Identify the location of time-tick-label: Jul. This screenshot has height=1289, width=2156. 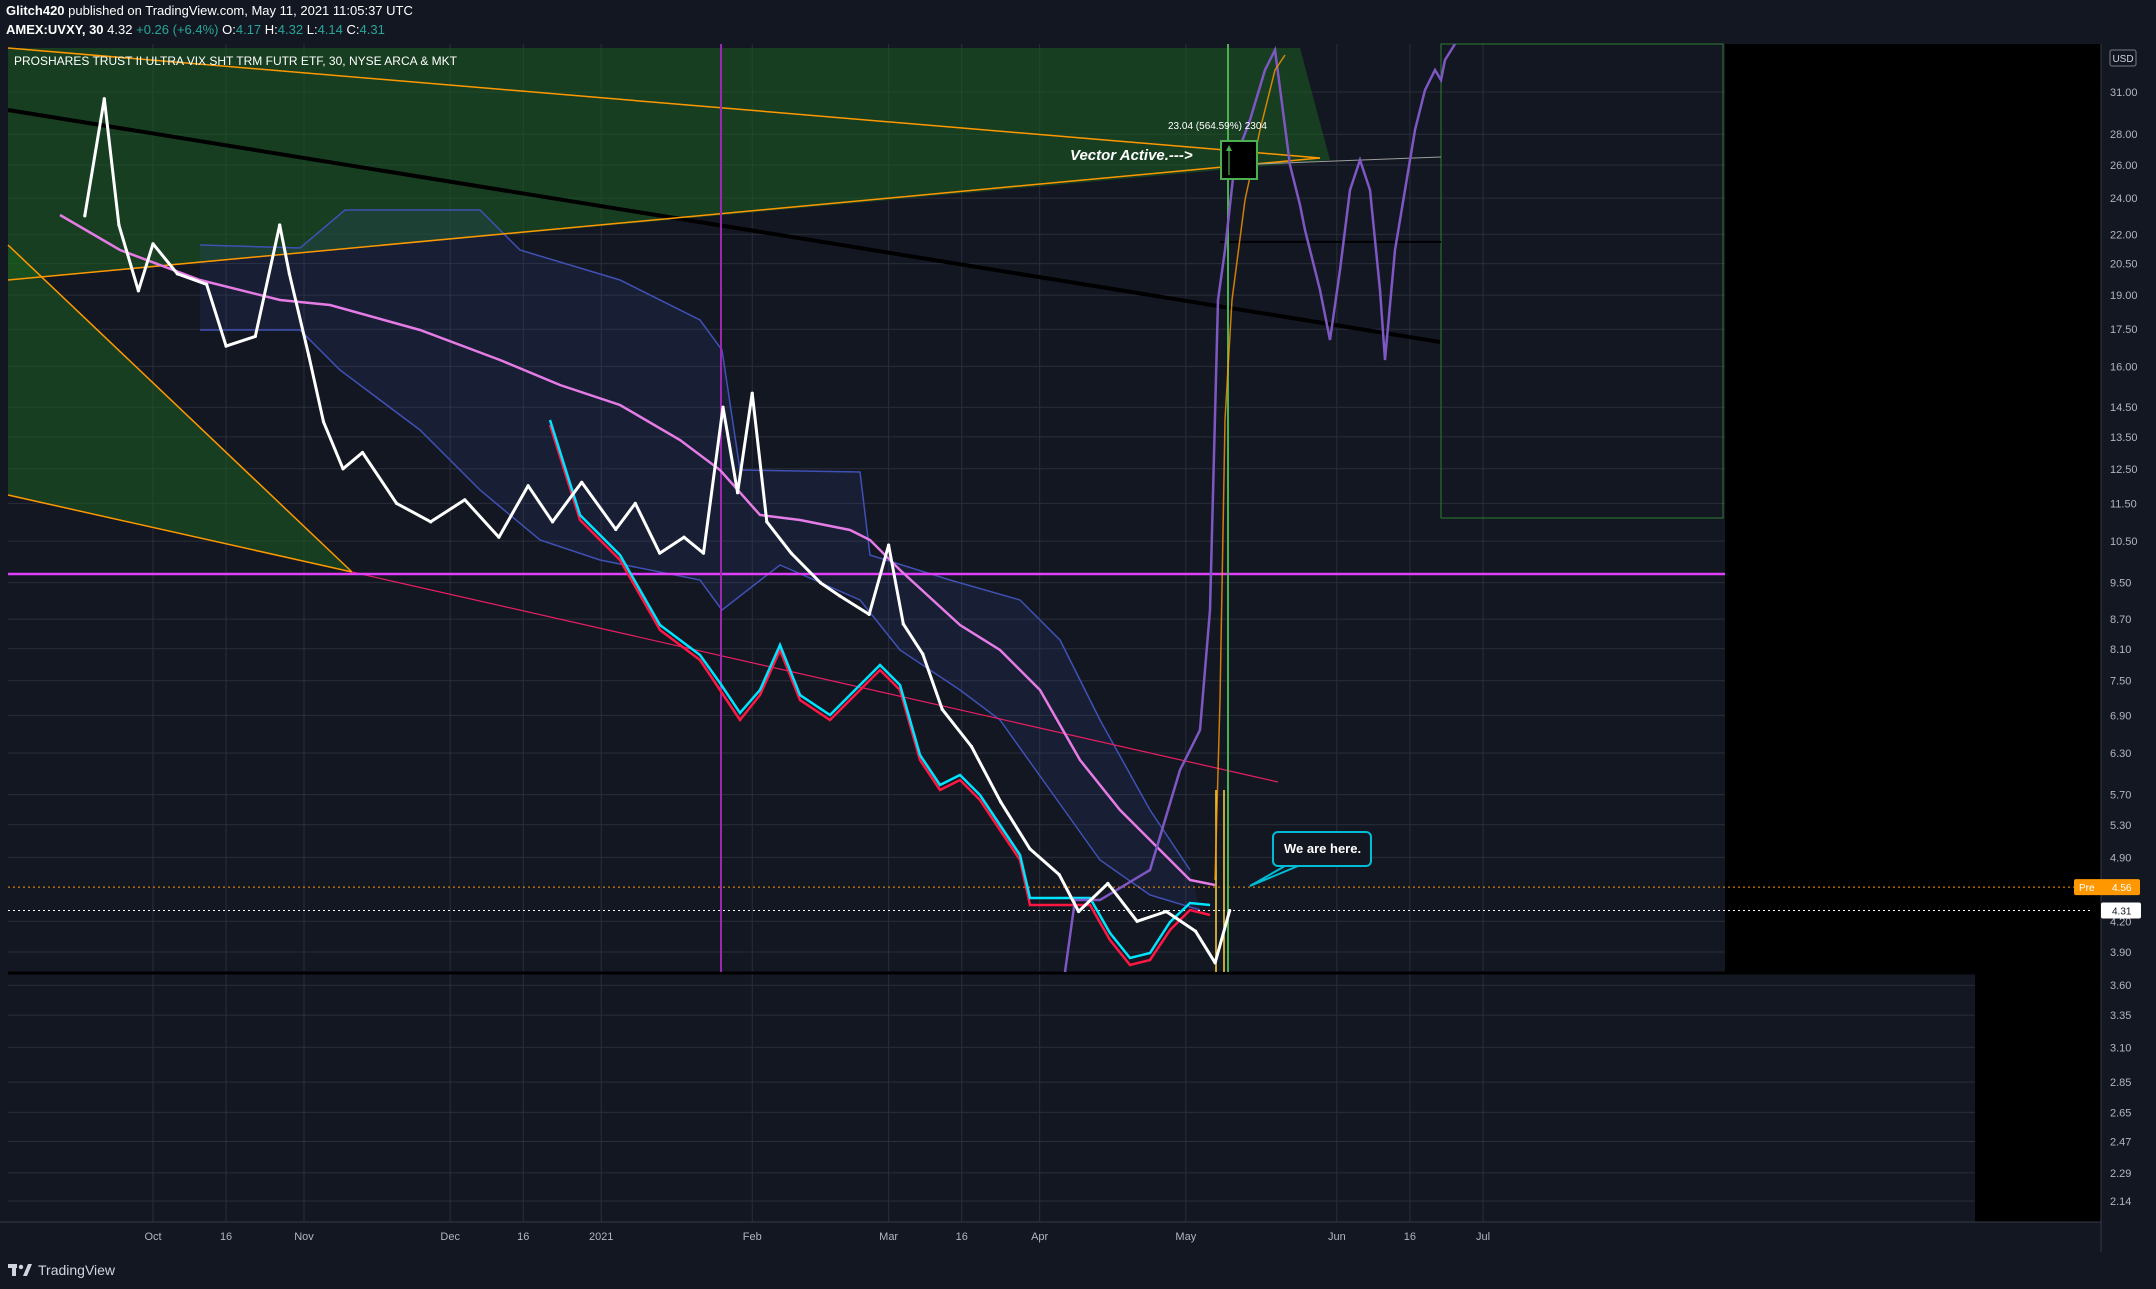
(1483, 1237).